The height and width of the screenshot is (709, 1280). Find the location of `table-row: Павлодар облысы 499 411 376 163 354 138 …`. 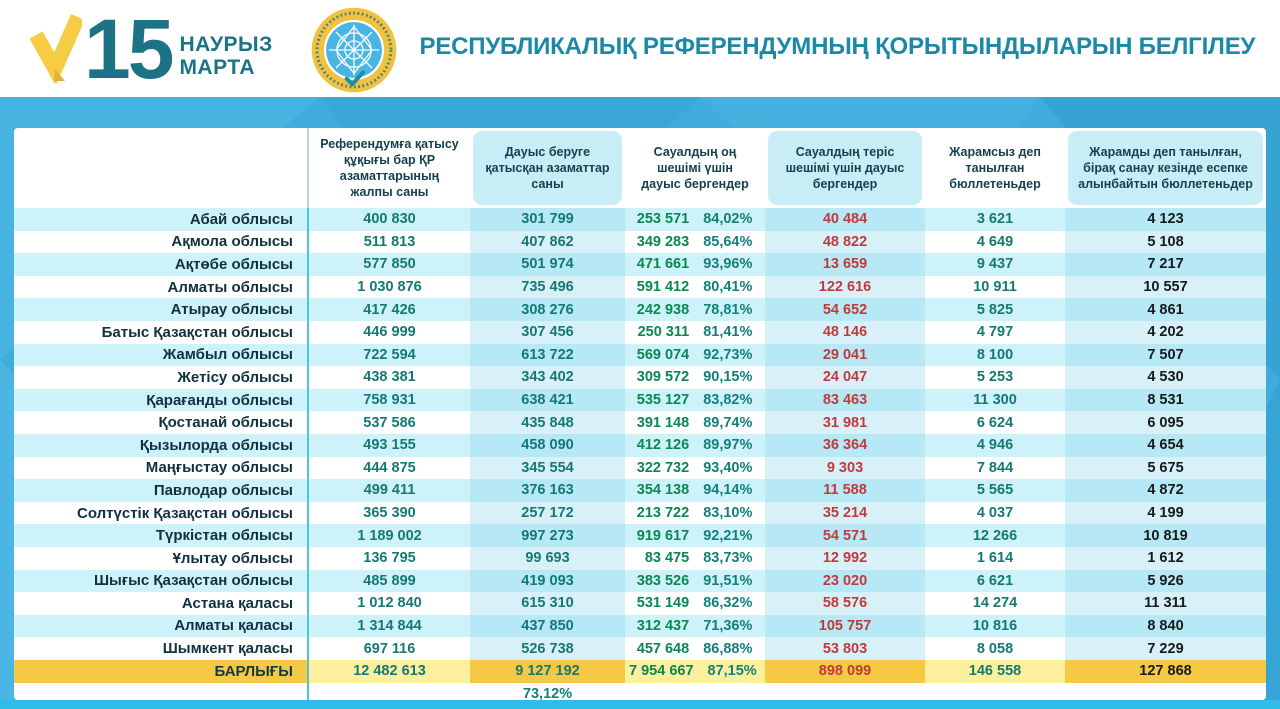

table-row: Павлодар облысы 499 411 376 163 354 138 … is located at coordinates (640, 490).